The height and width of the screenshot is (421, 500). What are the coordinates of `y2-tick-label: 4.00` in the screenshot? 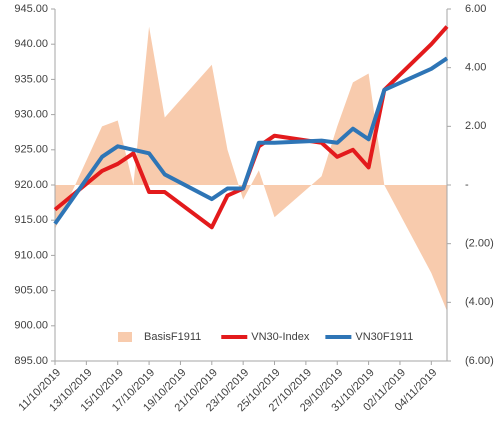 It's located at (475, 68).